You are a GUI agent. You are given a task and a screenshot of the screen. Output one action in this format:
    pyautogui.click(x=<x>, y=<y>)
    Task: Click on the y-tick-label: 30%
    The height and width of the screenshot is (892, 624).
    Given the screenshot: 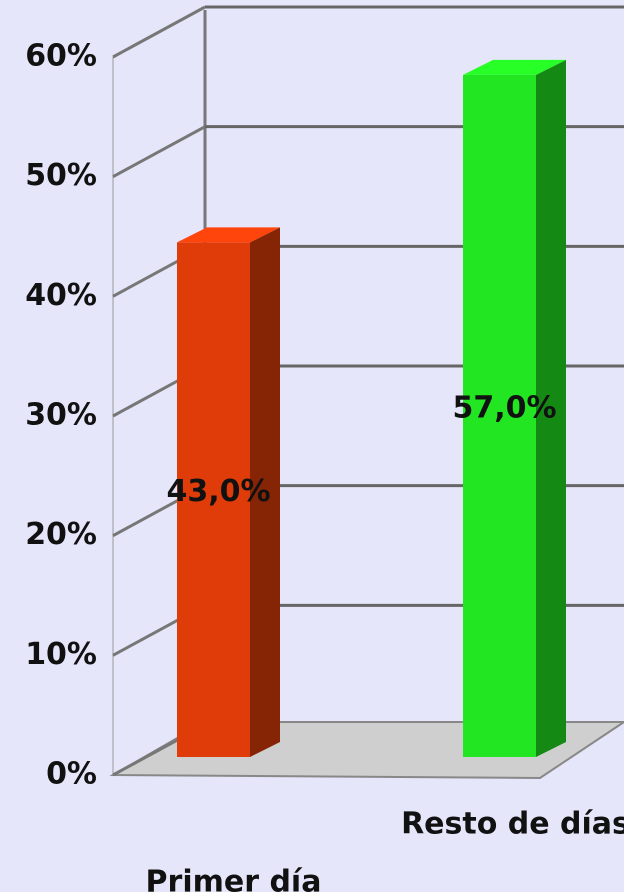 What is the action you would take?
    pyautogui.click(x=61, y=415)
    